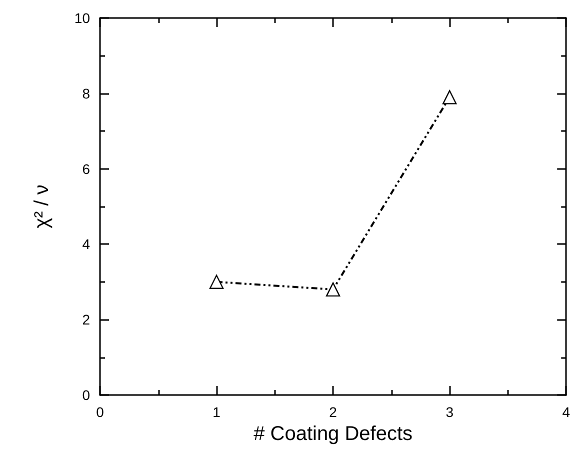 The width and height of the screenshot is (573, 469). Describe the element at coordinates (82, 18) in the screenshot. I see `y-tick-label: 10` at that location.